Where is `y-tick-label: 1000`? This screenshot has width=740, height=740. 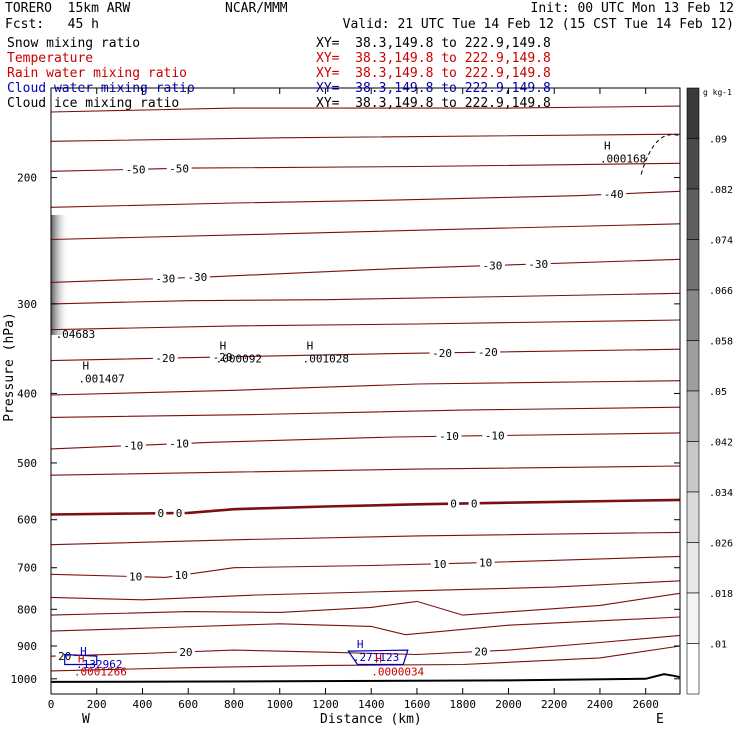
y-tick-label: 1000 is located at coordinates (24, 679).